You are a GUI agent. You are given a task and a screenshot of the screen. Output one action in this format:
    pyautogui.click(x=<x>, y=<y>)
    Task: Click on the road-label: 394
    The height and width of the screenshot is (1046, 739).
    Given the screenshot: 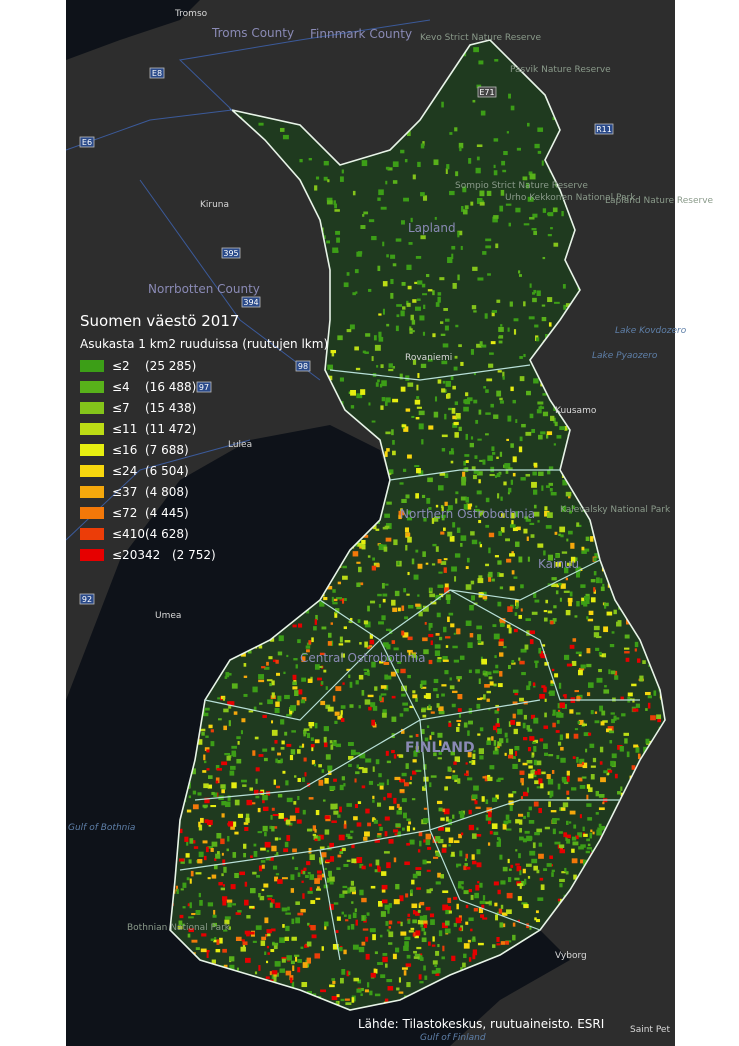 What is the action you would take?
    pyautogui.click(x=250, y=302)
    